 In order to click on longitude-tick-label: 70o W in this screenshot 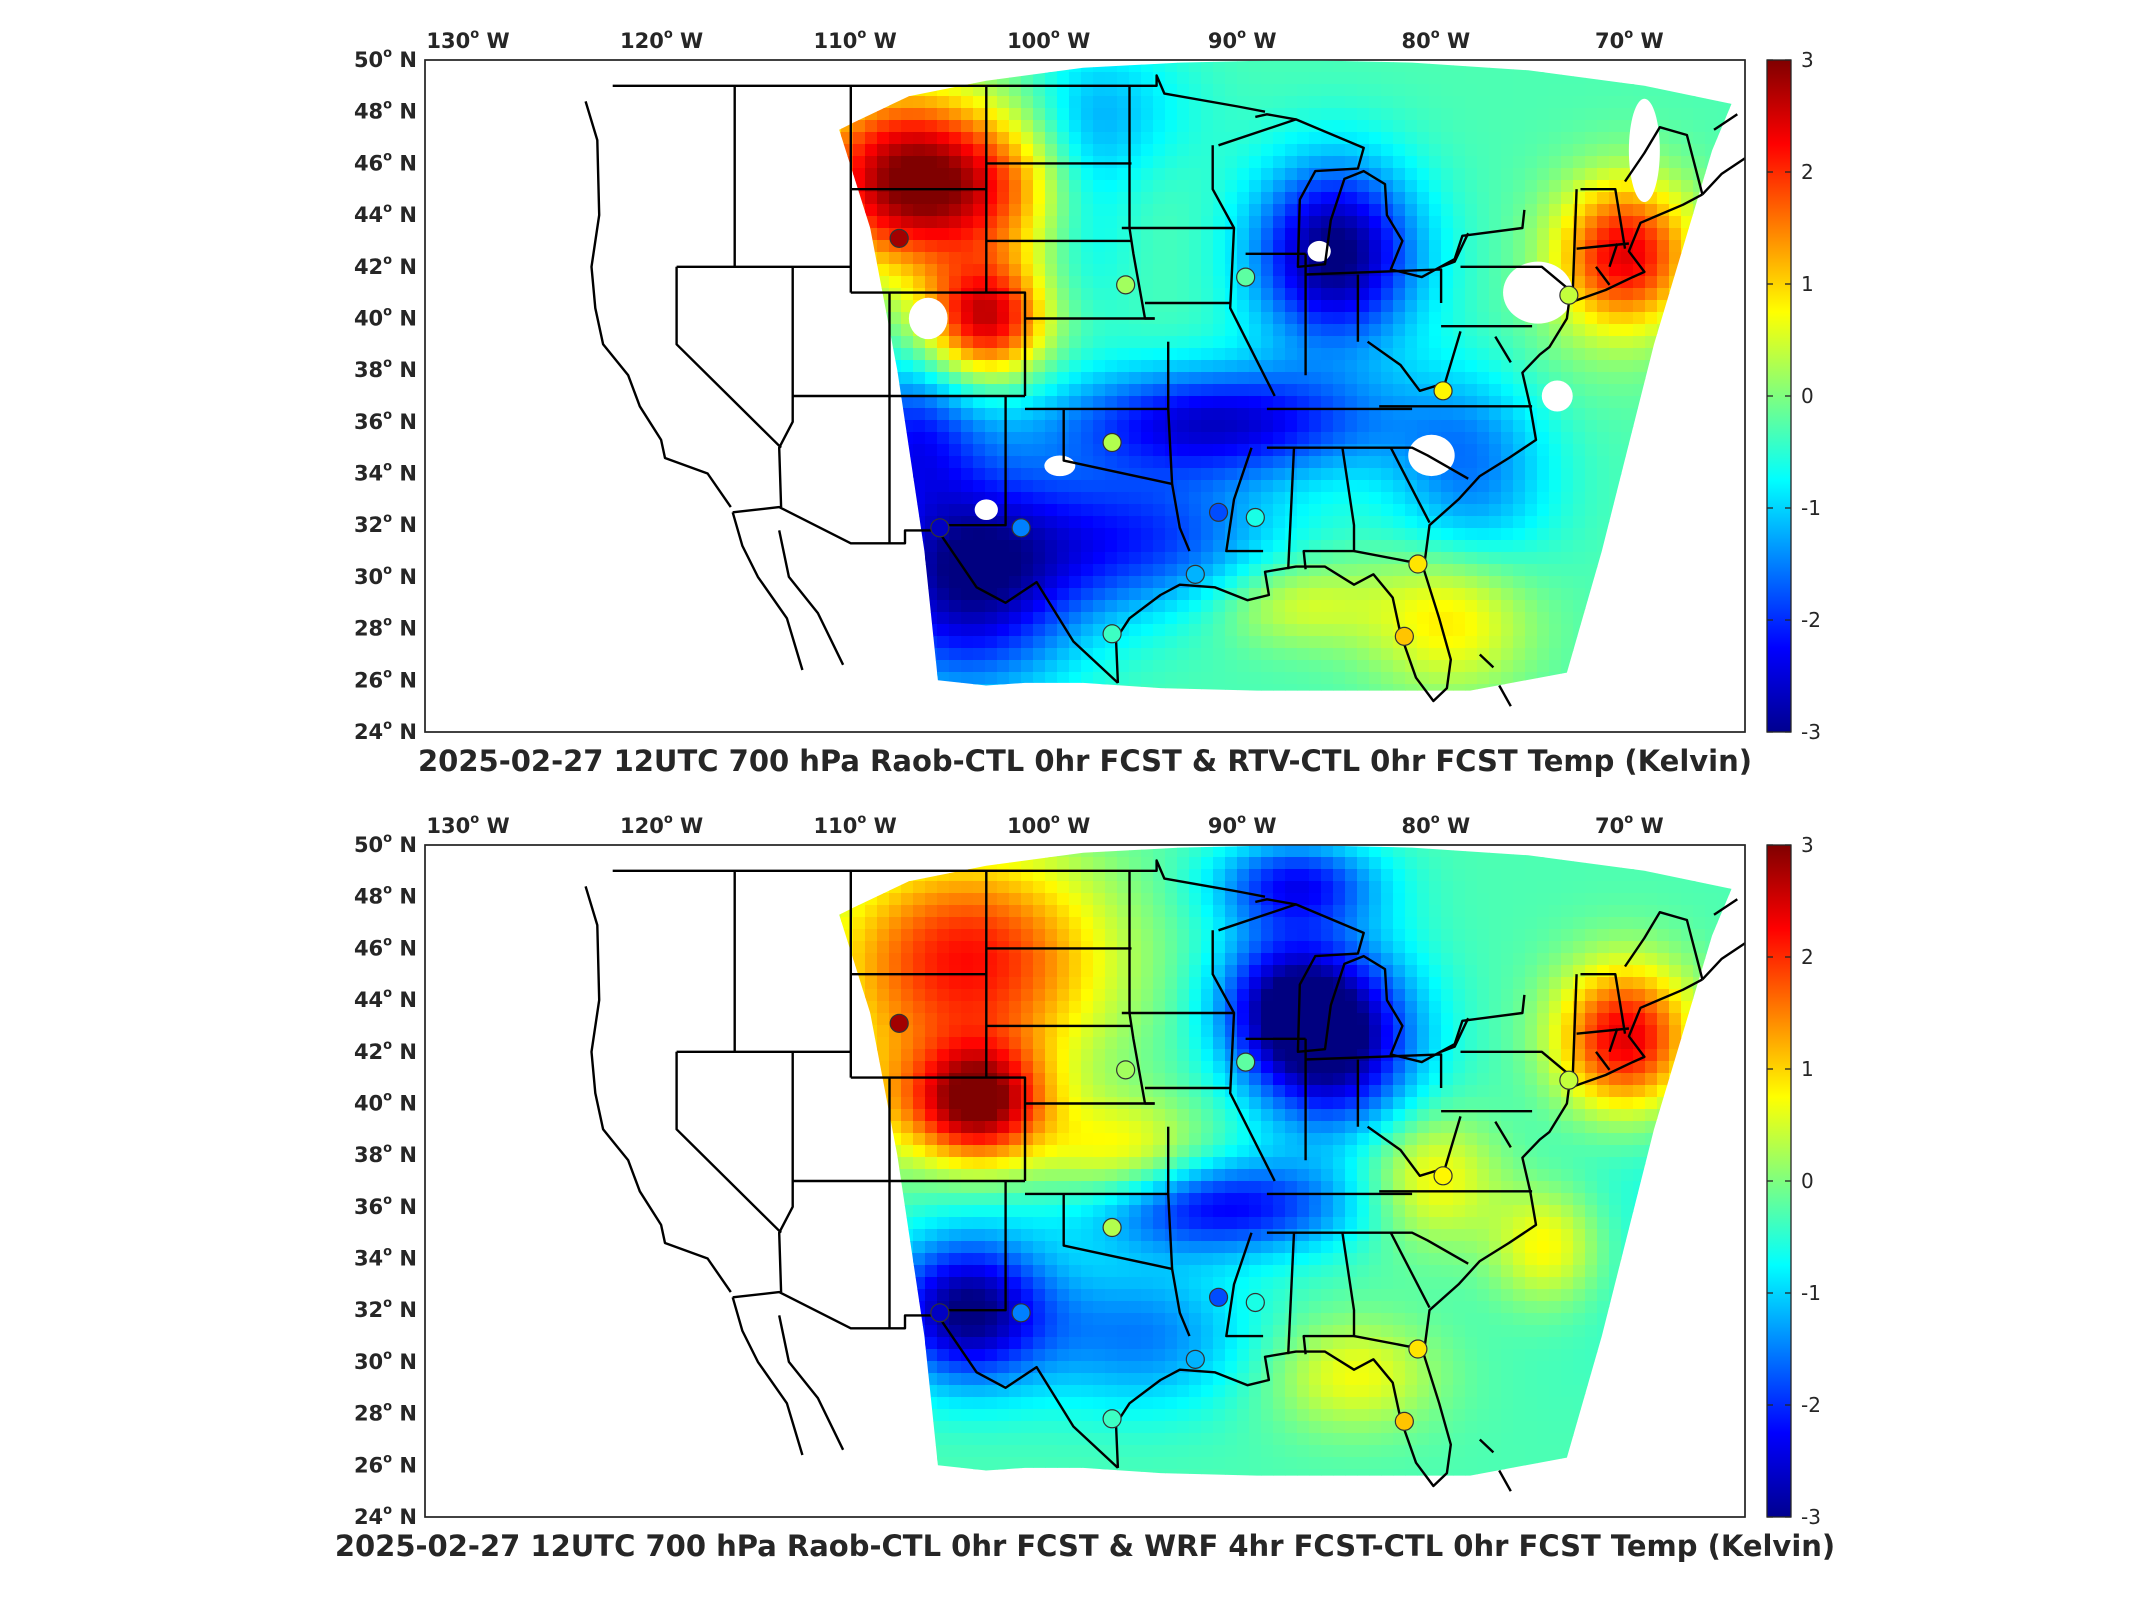, I will do `click(1629, 825)`.